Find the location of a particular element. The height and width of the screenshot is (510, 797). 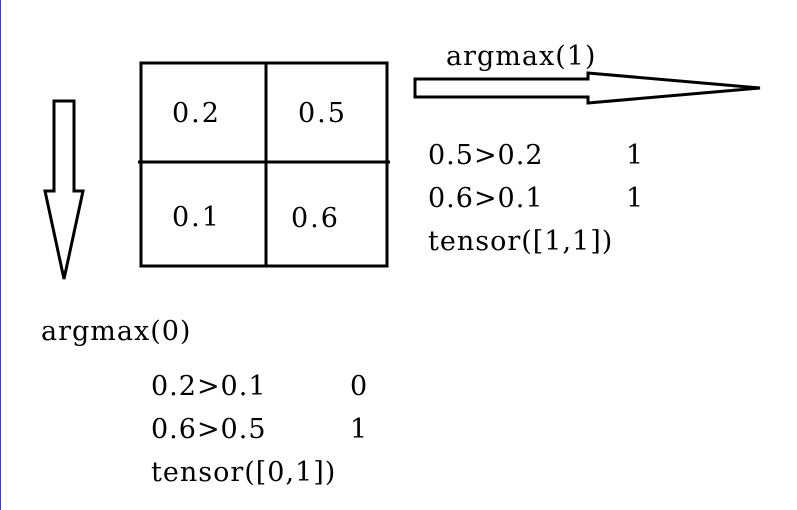

window-left-edge is located at coordinates (0, 255).